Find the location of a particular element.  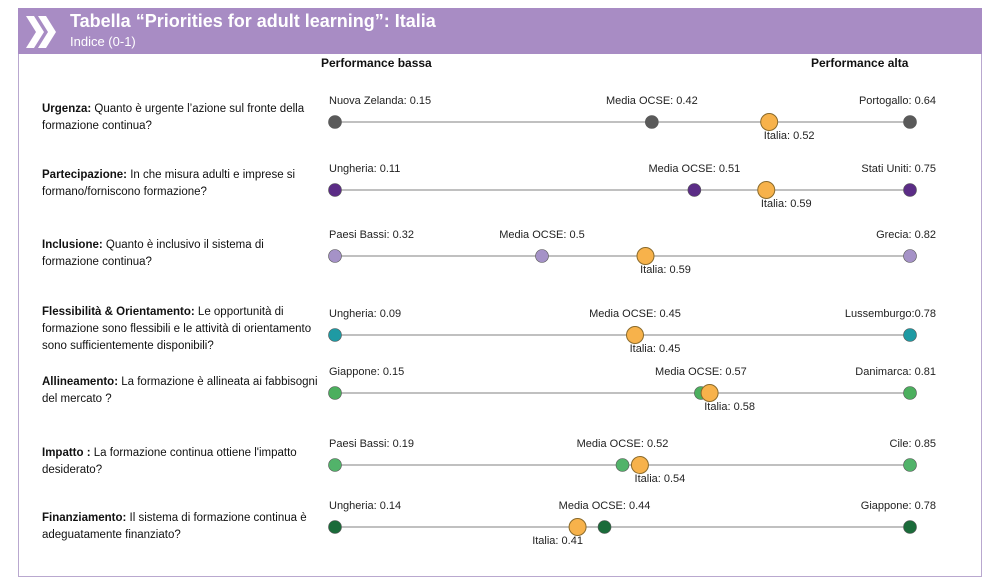

low-performance-heading: Performance bassa is located at coordinates (376, 63).